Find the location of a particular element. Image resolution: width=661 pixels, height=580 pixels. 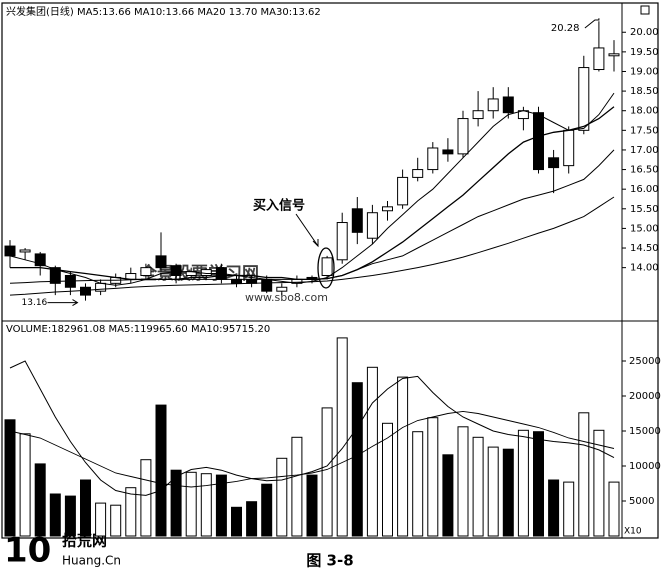

low-arrow is located at coordinates (63, 303).